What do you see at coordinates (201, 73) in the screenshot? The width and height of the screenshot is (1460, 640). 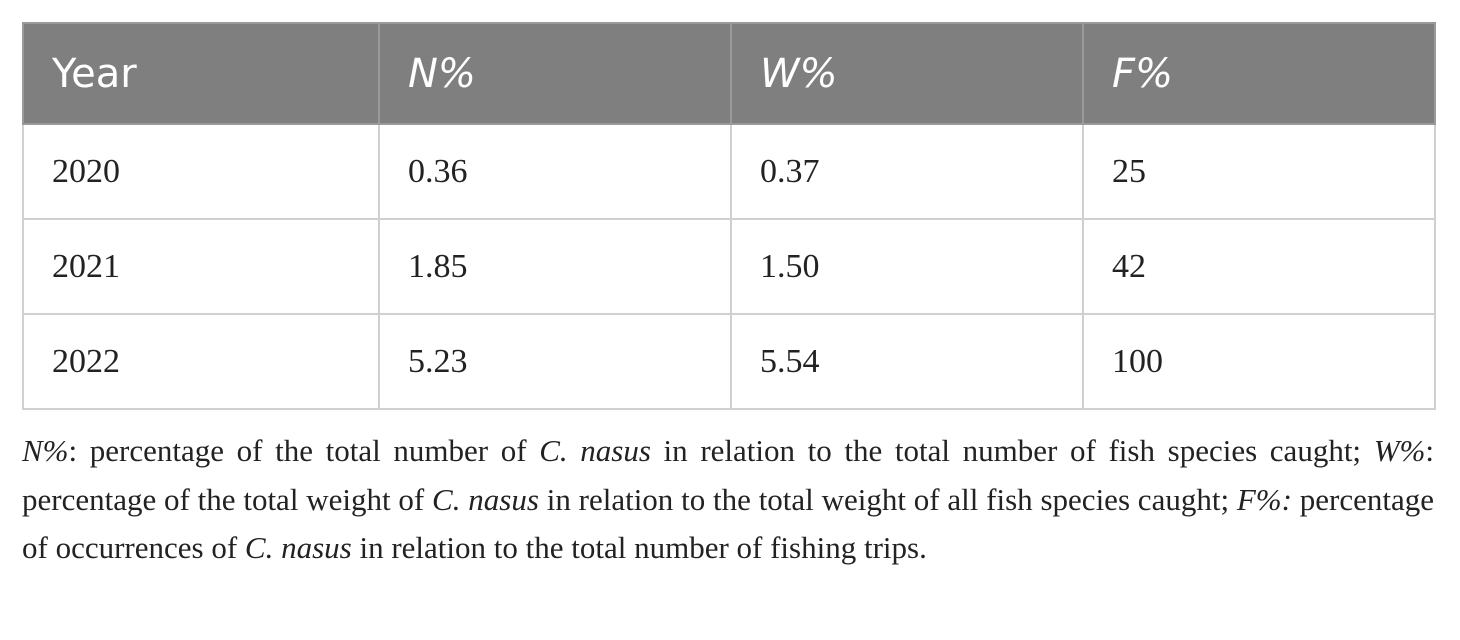 I see `header-cell: Year` at bounding box center [201, 73].